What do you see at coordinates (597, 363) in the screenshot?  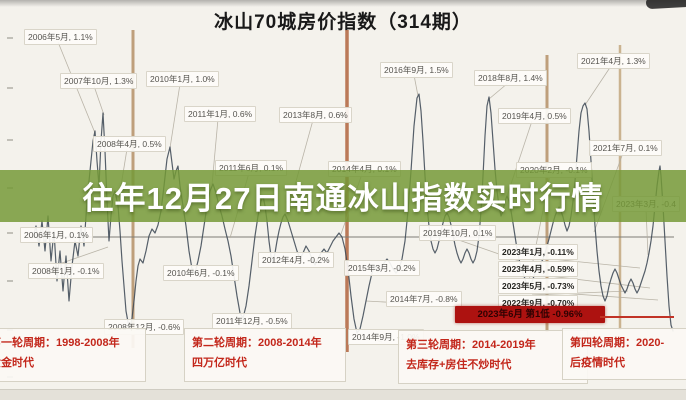 I see `cycle-4-era: 后疫情时代` at bounding box center [597, 363].